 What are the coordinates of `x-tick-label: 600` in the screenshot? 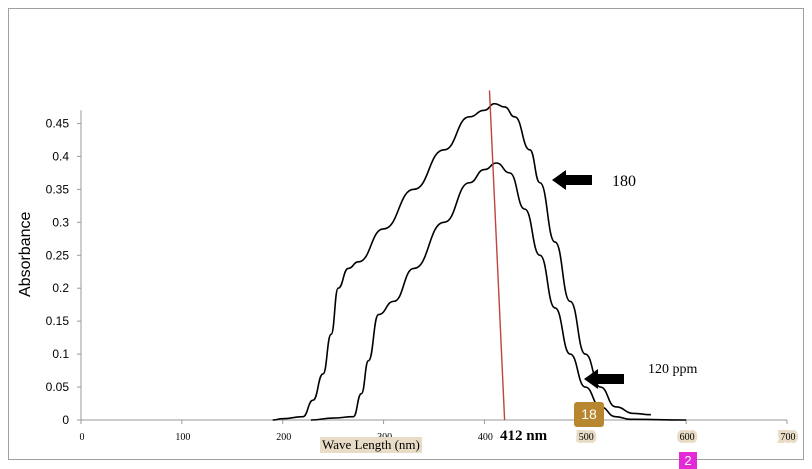 It's located at (687, 437).